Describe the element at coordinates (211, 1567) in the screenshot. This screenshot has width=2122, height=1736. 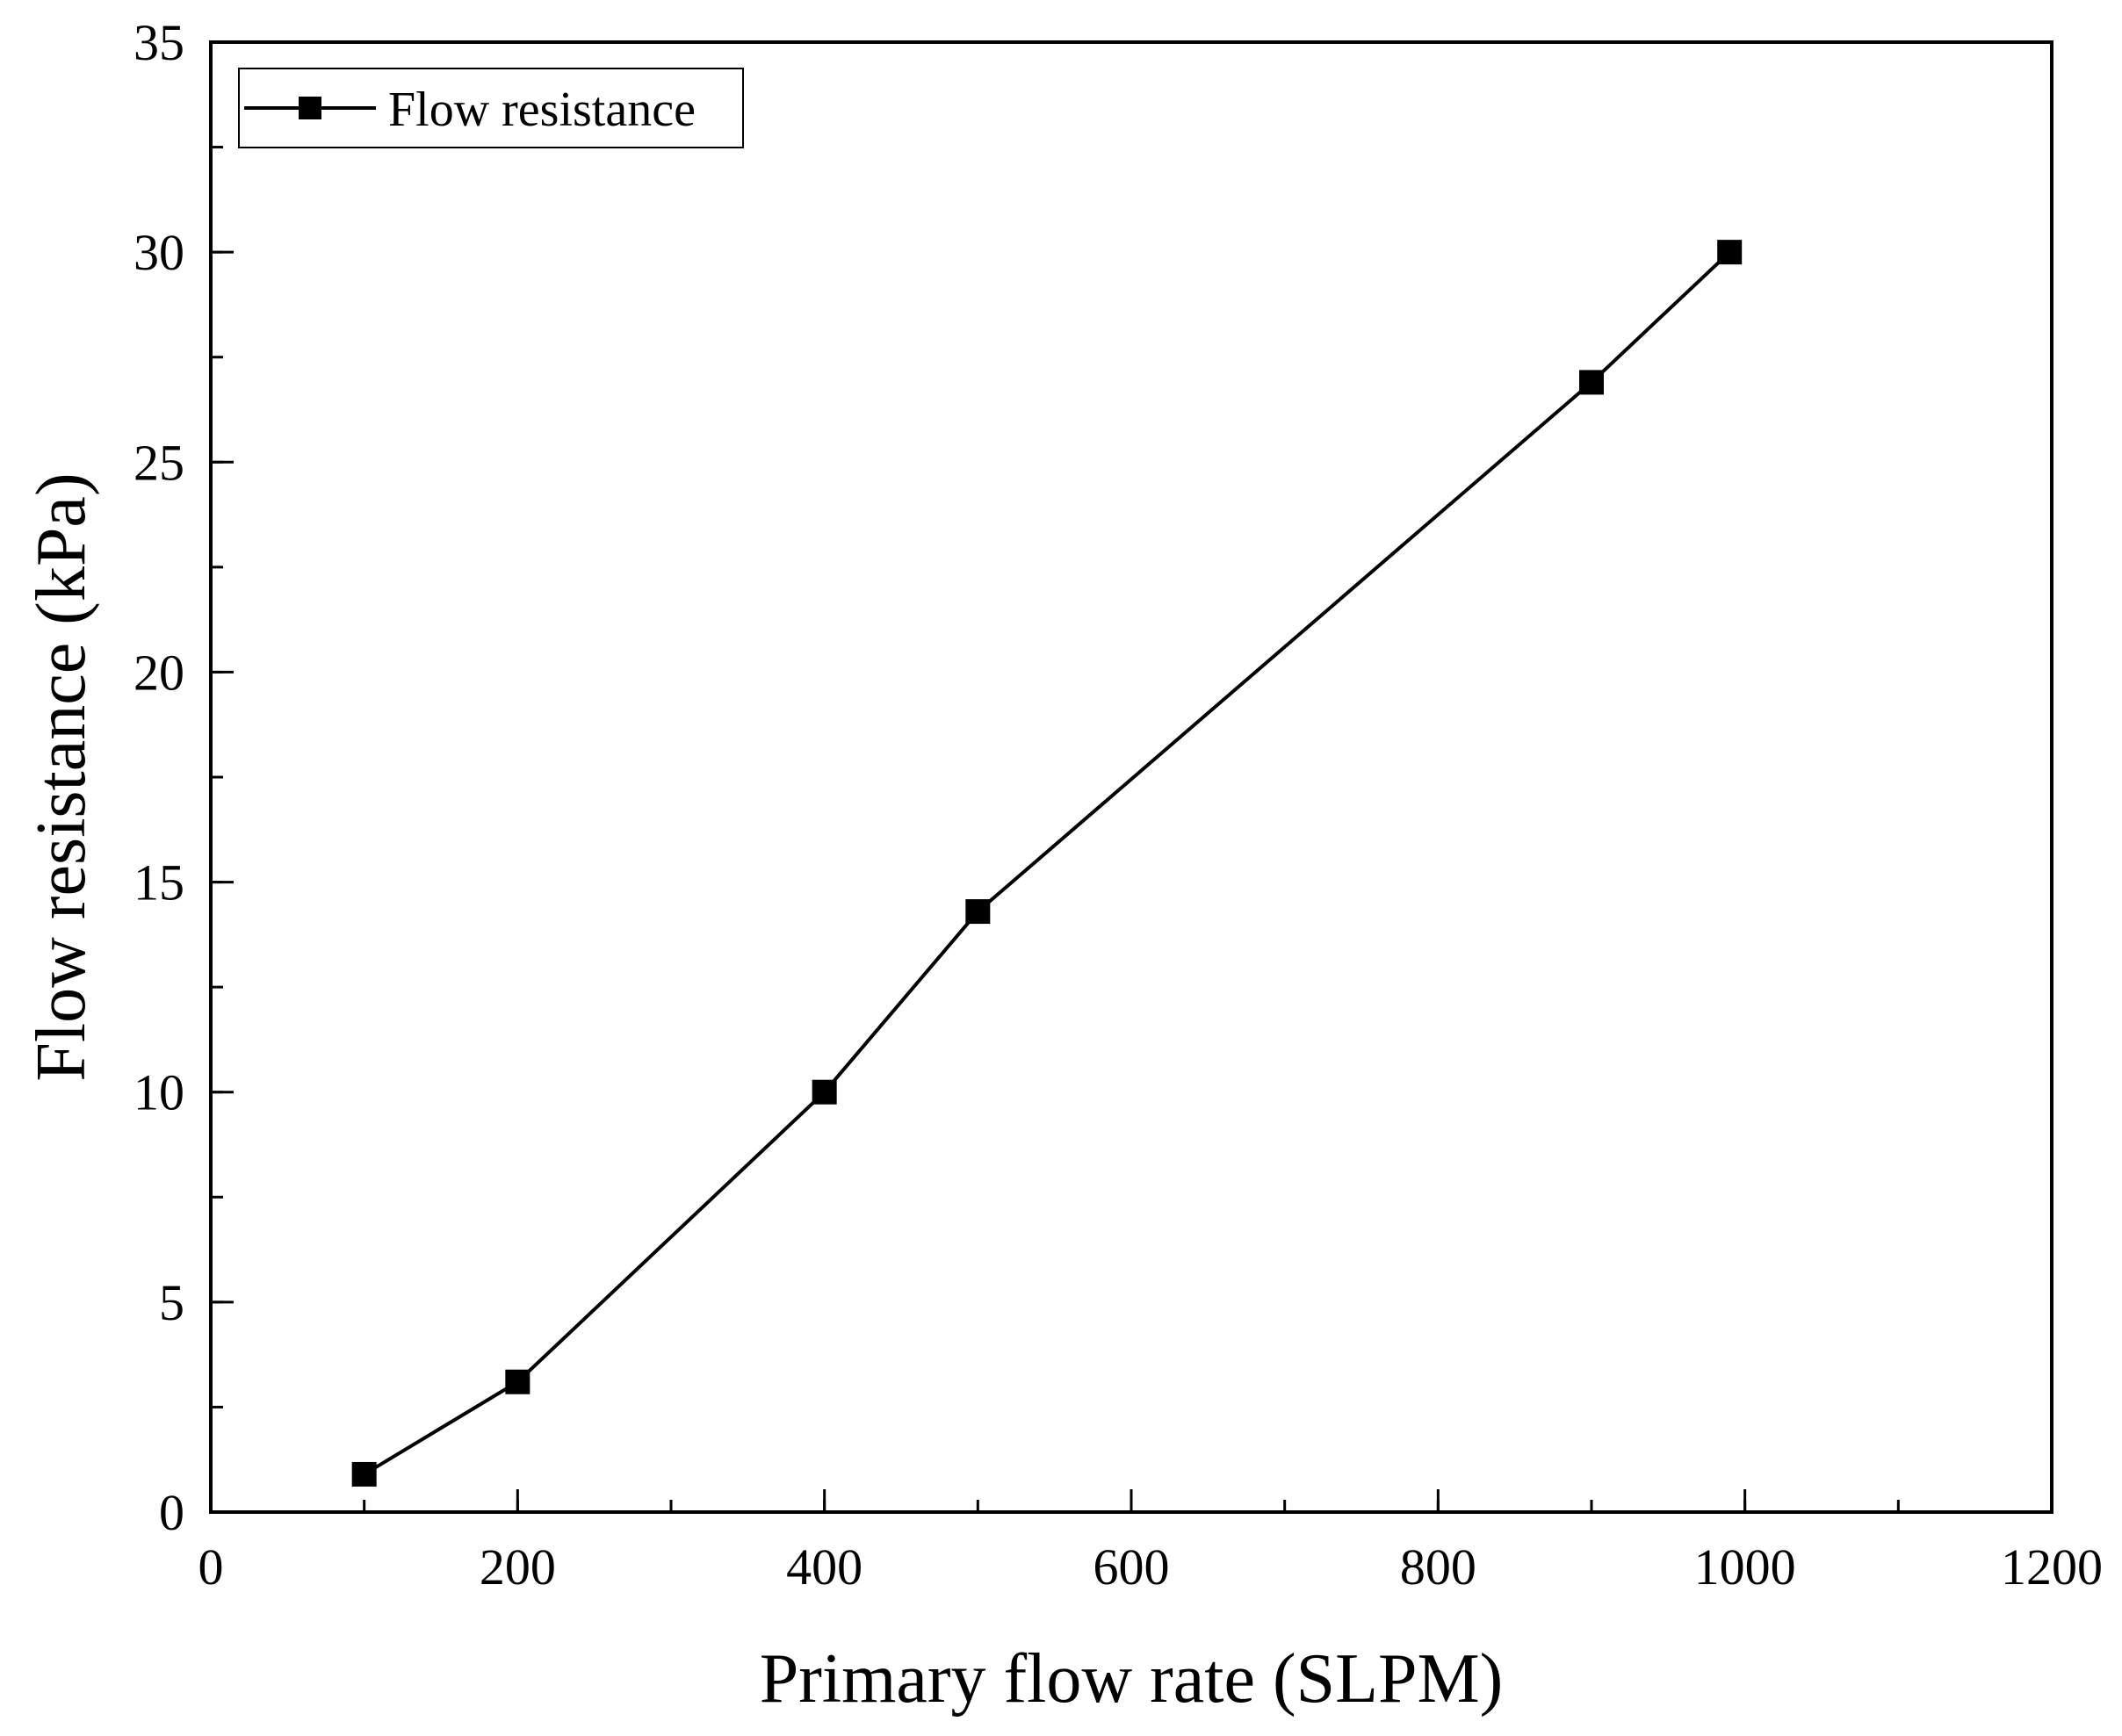
I see `x-tick-label: 0` at that location.